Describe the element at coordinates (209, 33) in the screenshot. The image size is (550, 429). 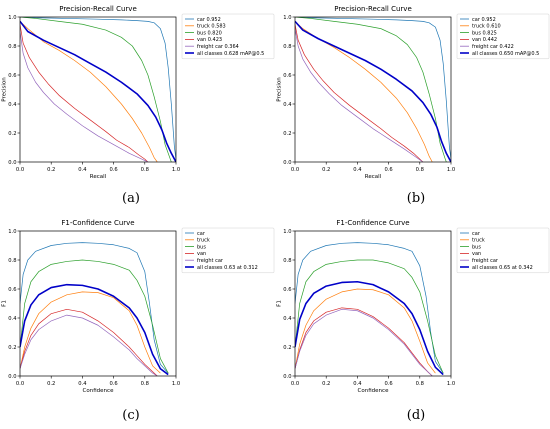
I see `legend-entry-a-2: bus 0.820` at that location.